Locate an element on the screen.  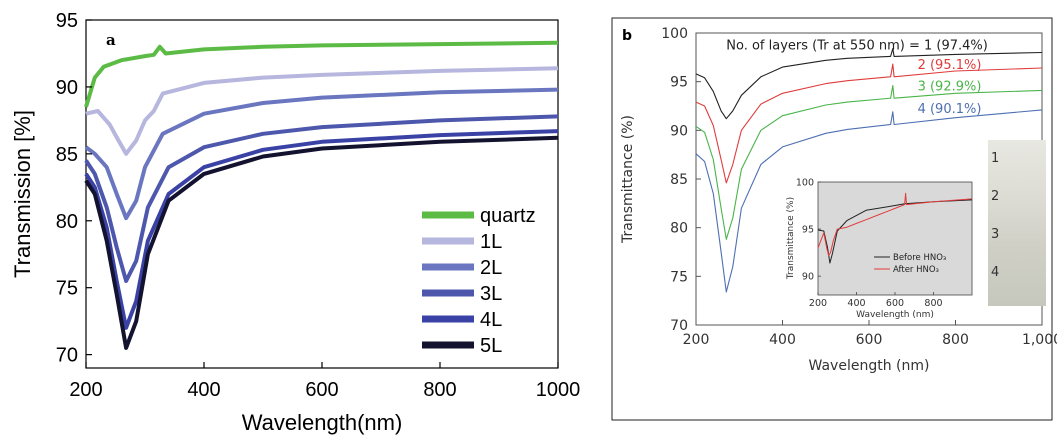
inset-legend: Before HNO₃ After HNO₃ is located at coordinates (910, 264).